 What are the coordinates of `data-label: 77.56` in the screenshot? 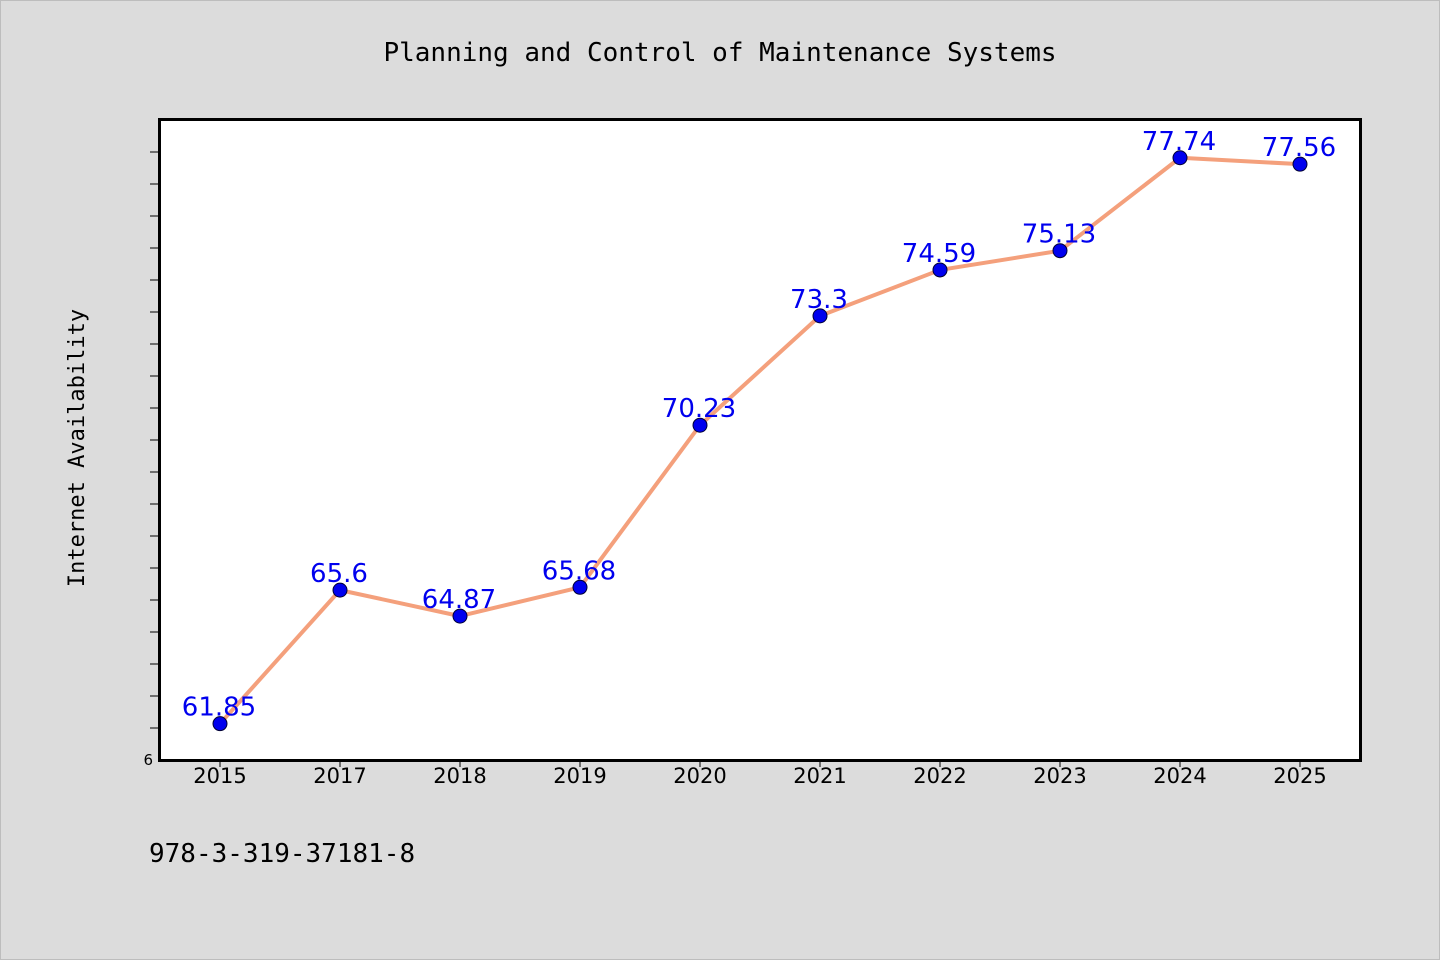 It's located at (1299, 148).